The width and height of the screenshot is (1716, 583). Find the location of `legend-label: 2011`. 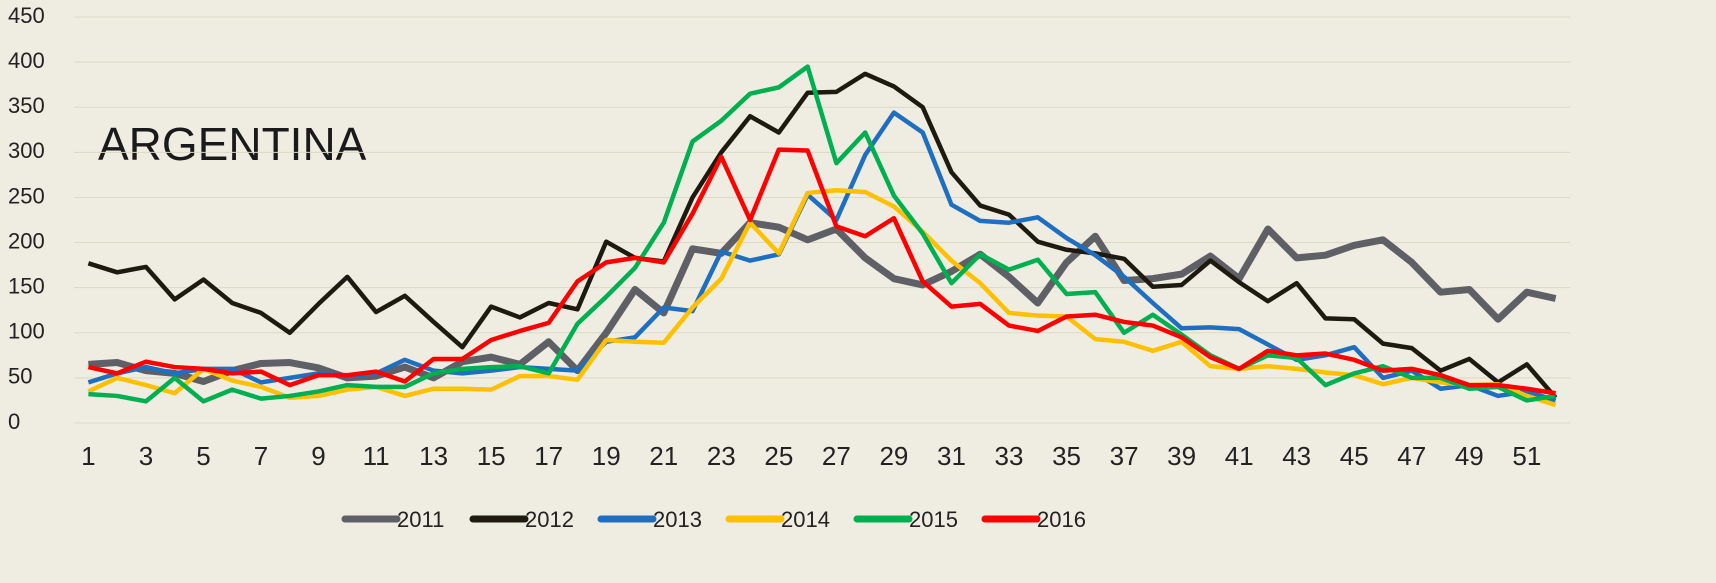

legend-label: 2011 is located at coordinates (420, 519).